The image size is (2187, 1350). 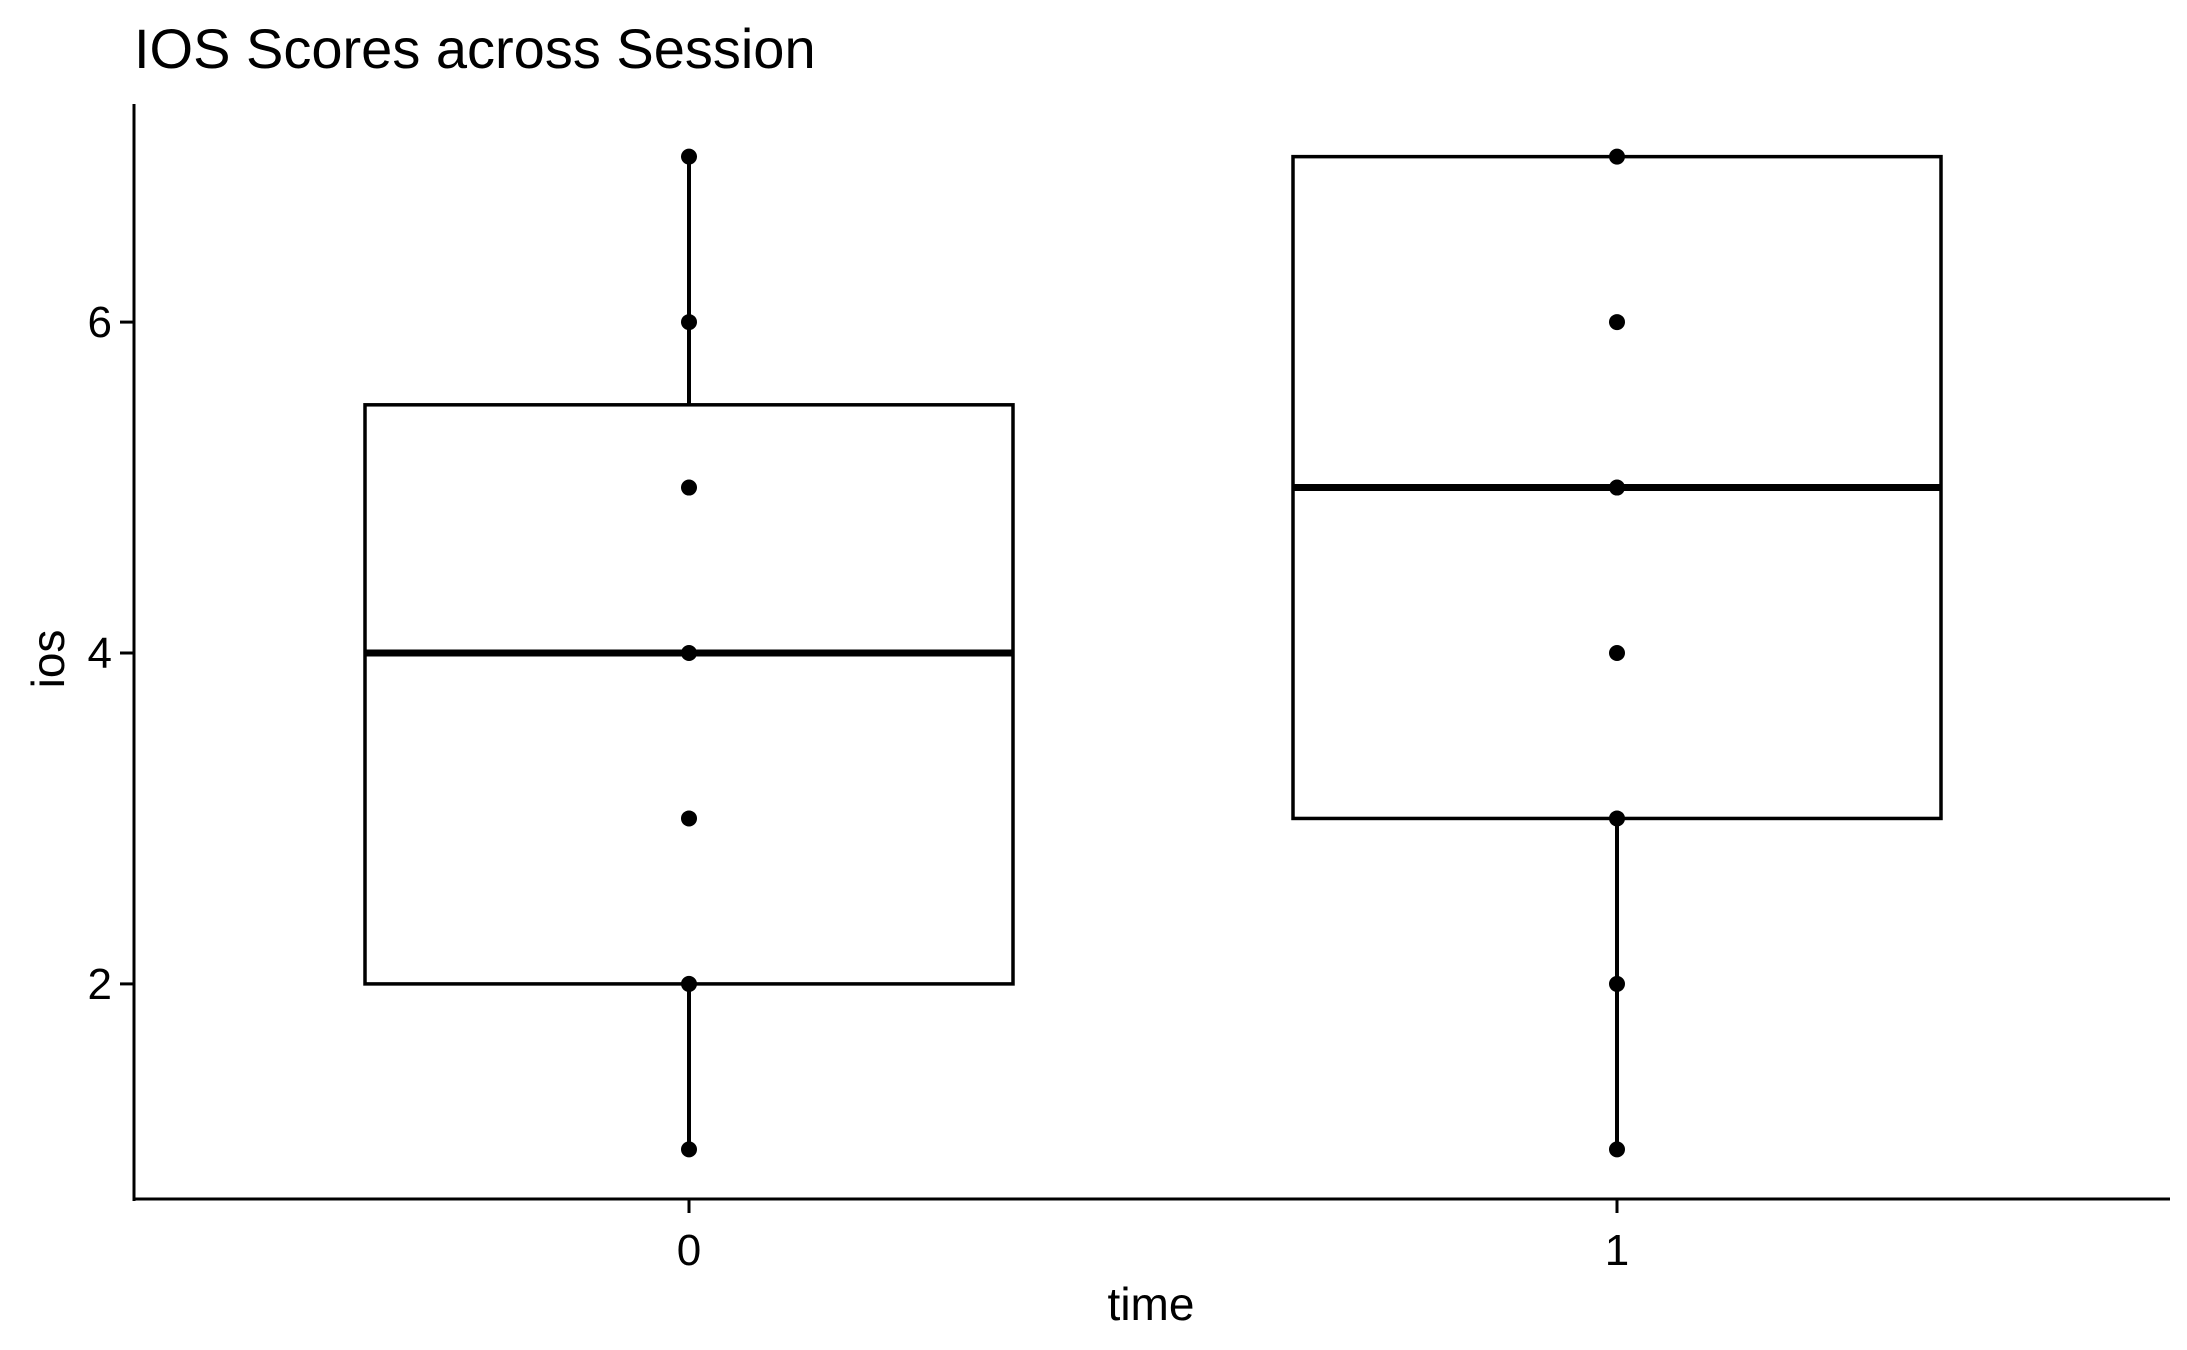 What do you see at coordinates (1151, 1304) in the screenshot?
I see `x-axis-label: time` at bounding box center [1151, 1304].